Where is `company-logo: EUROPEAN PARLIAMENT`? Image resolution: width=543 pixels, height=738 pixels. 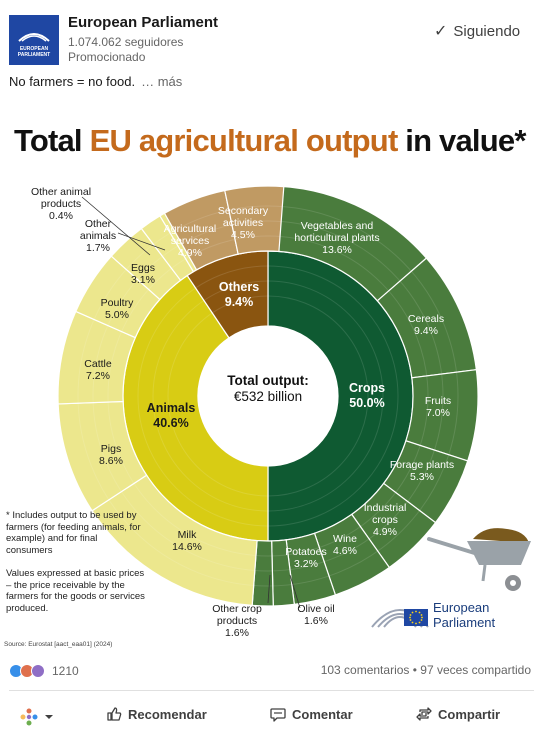
company-logo: EUROPEAN PARLIAMENT is located at coordinates (34, 40).